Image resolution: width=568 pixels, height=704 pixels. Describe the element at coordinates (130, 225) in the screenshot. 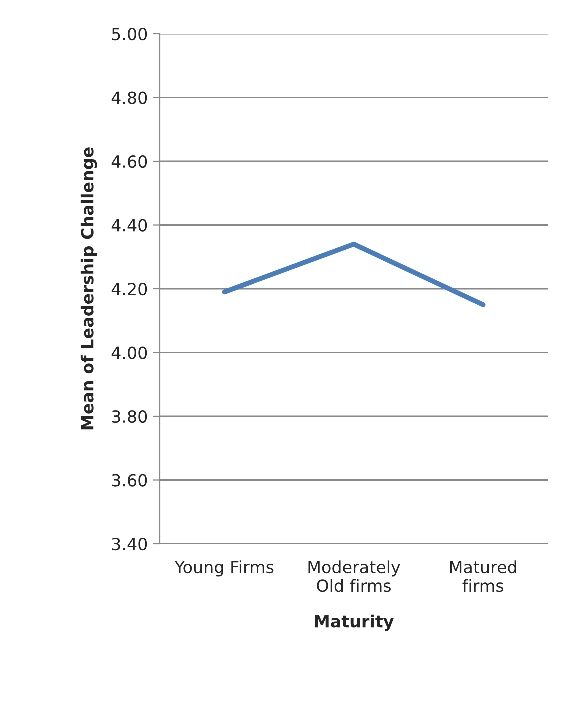

I see `y-tick-label: 4.40` at that location.